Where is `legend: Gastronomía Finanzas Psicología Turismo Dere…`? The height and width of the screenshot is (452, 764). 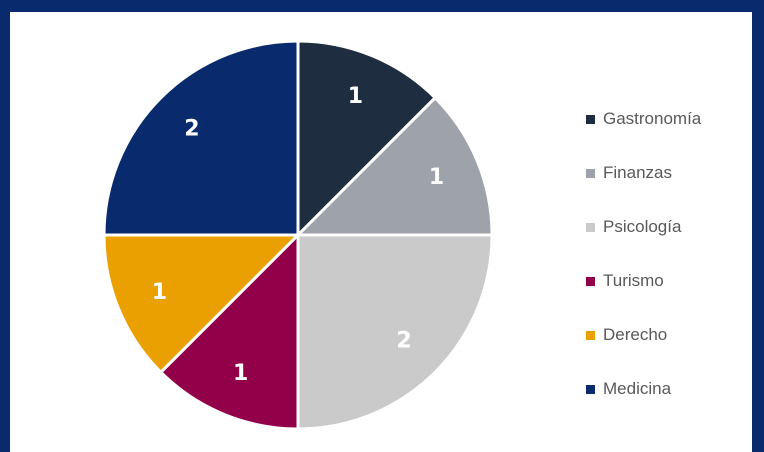
legend: Gastronomía Finanzas Psicología Turismo Dere… is located at coordinates (643, 254).